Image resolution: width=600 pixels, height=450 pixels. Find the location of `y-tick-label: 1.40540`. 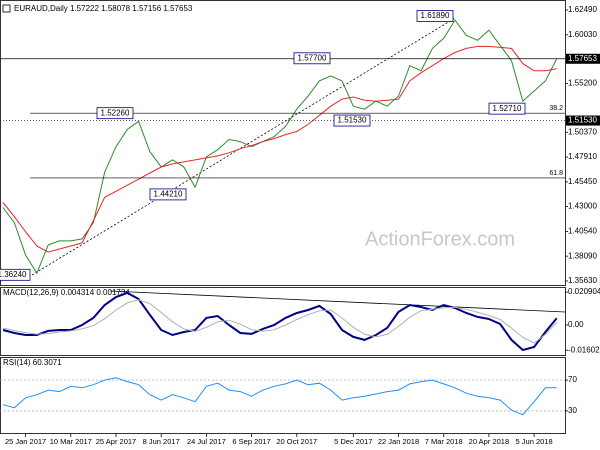

y-tick-label: 1.40540 is located at coordinates (582, 231).